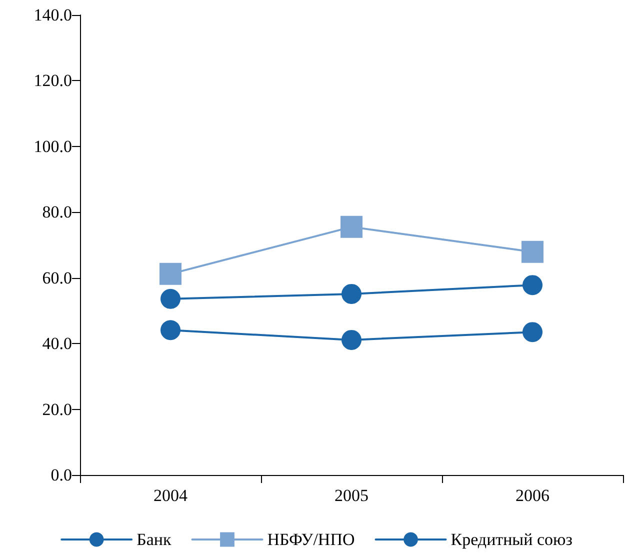 This screenshot has width=633, height=557. I want to click on y-tick-label: 0.0, so click(61, 475).